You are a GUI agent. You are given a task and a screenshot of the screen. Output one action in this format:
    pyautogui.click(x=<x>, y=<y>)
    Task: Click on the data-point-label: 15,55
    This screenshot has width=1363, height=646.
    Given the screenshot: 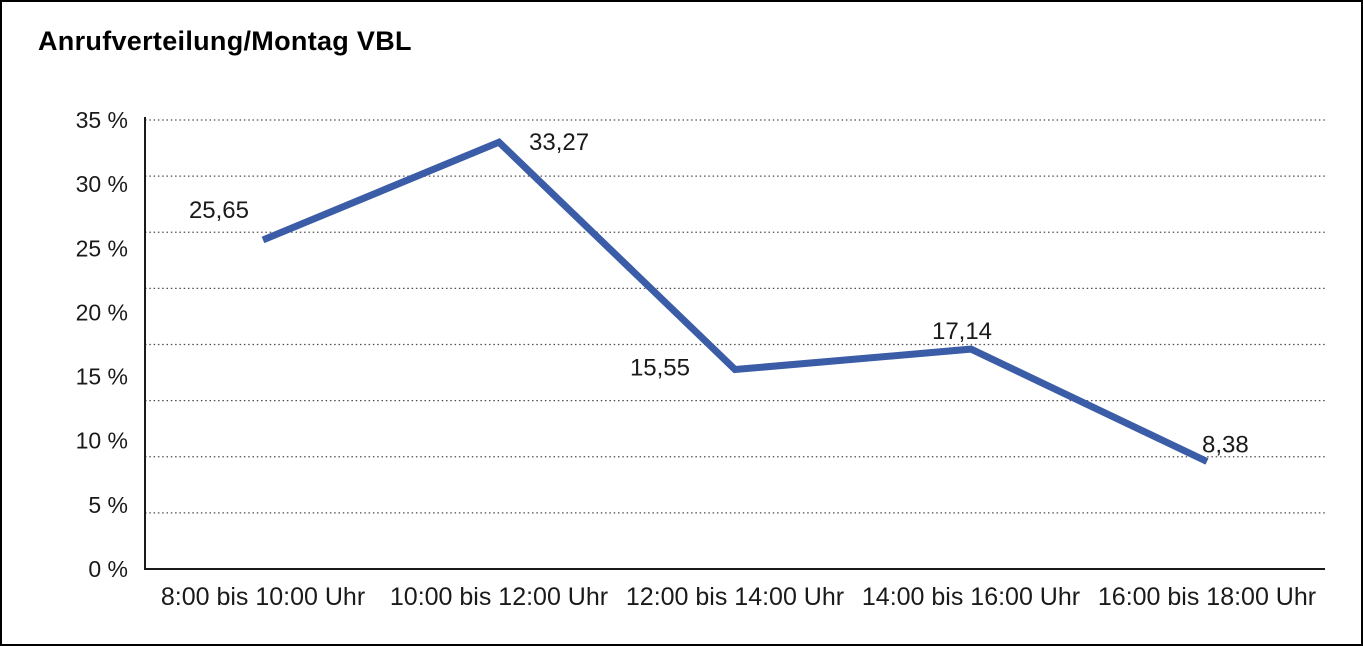 What is the action you would take?
    pyautogui.click(x=660, y=368)
    